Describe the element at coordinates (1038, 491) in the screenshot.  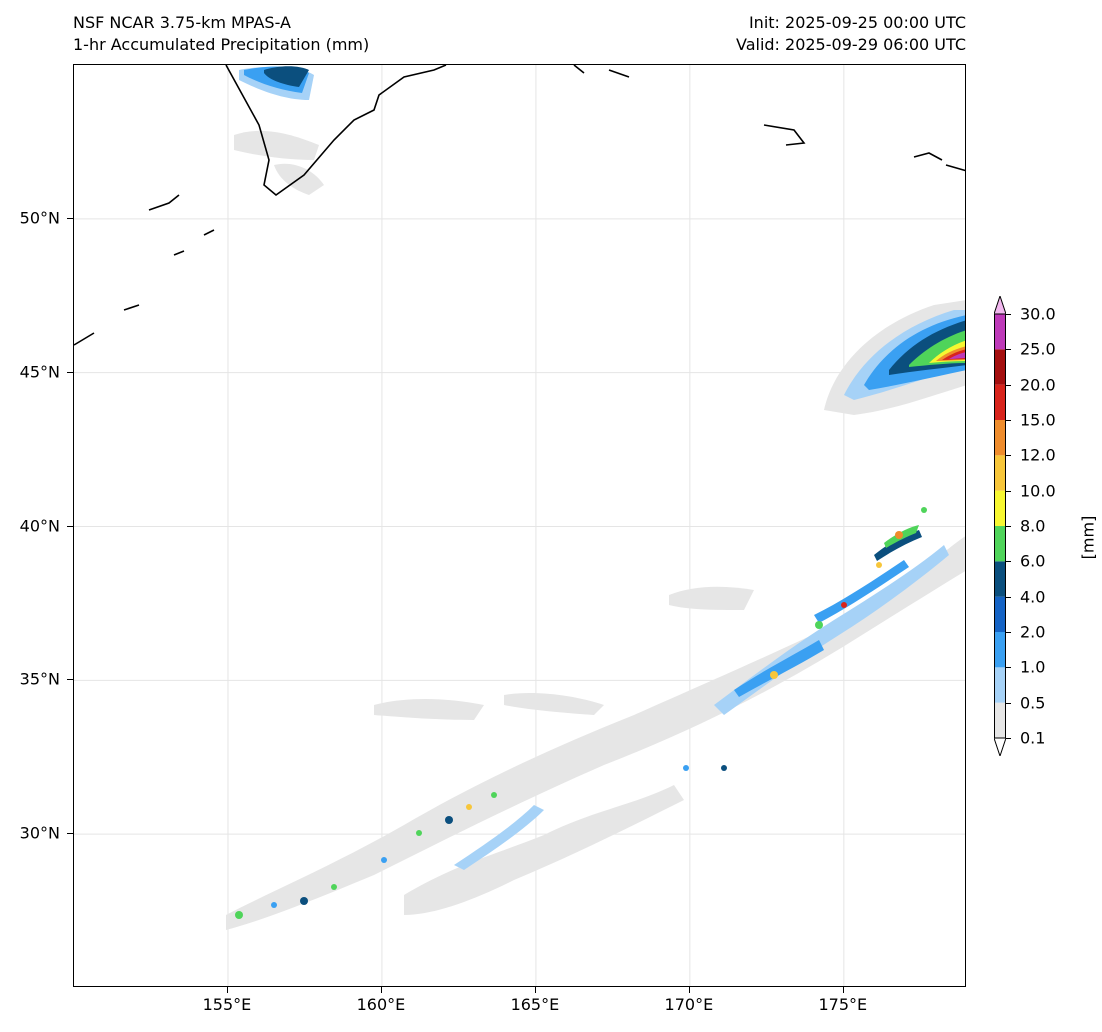
I see `colorbar-level-label: 10.0` at that location.